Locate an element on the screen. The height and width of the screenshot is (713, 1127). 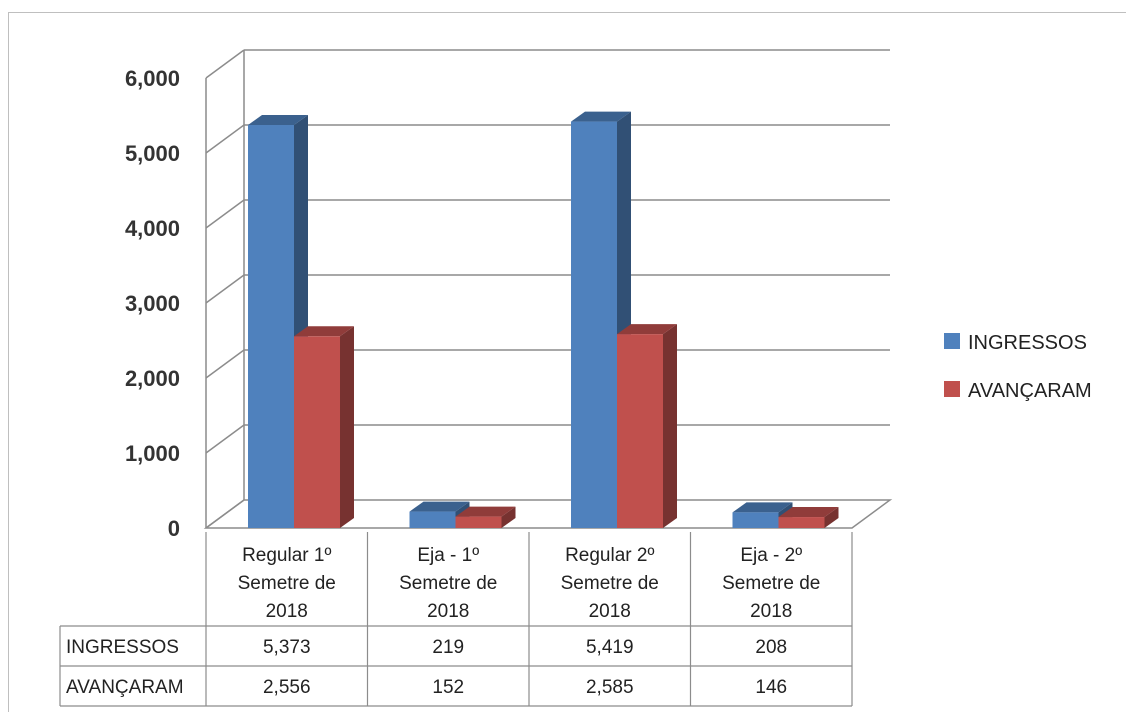
y-tick-label: 2,000 is located at coordinates (152, 378).